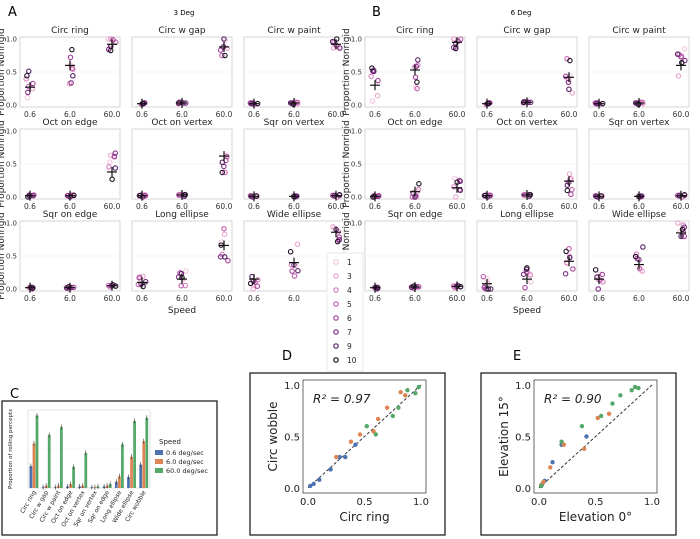 The width and height of the screenshot is (700, 539). What do you see at coordinates (376, 12) in the screenshot?
I see `panel-label-b: B` at bounding box center [376, 12].